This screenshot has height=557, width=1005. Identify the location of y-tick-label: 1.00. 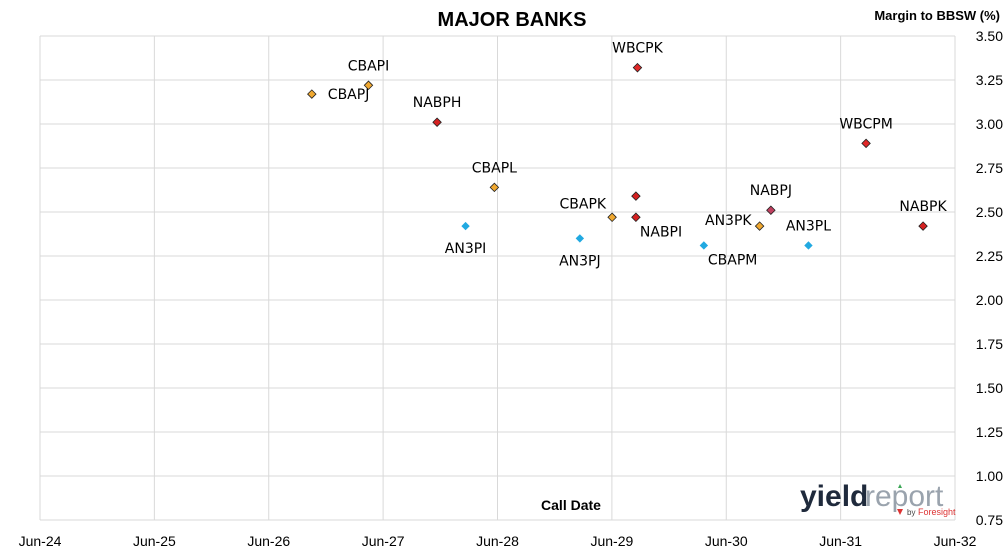
(989, 476).